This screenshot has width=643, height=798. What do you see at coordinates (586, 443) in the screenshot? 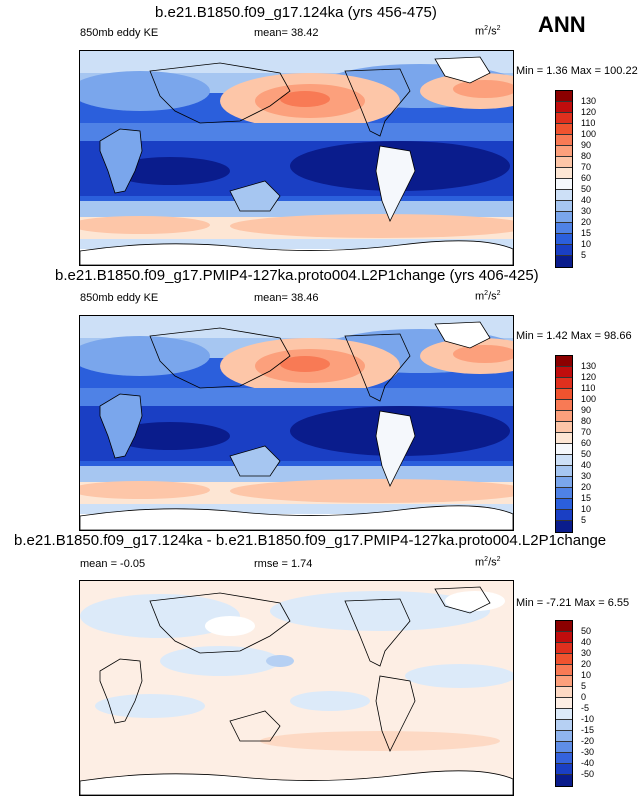
I see `panel-2-colorbar-label: 60` at bounding box center [586, 443].